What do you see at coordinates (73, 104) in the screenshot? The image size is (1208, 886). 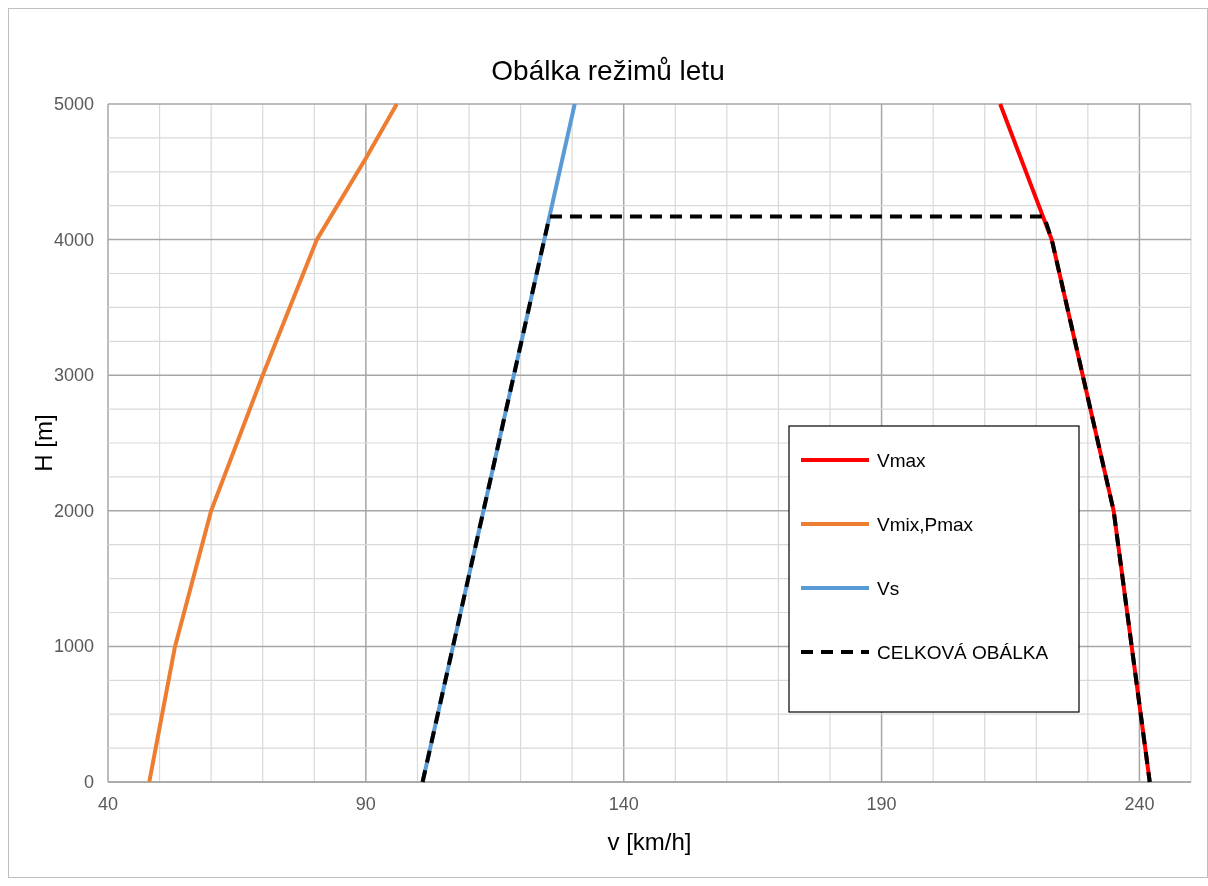 I see `y-tick-label: 5000` at bounding box center [73, 104].